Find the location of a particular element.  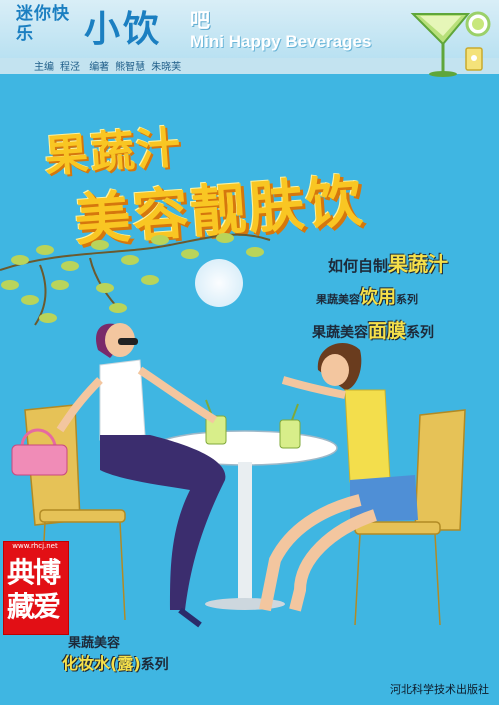

lower-series-line-1: 果蔬美容 is located at coordinates (94, 643).